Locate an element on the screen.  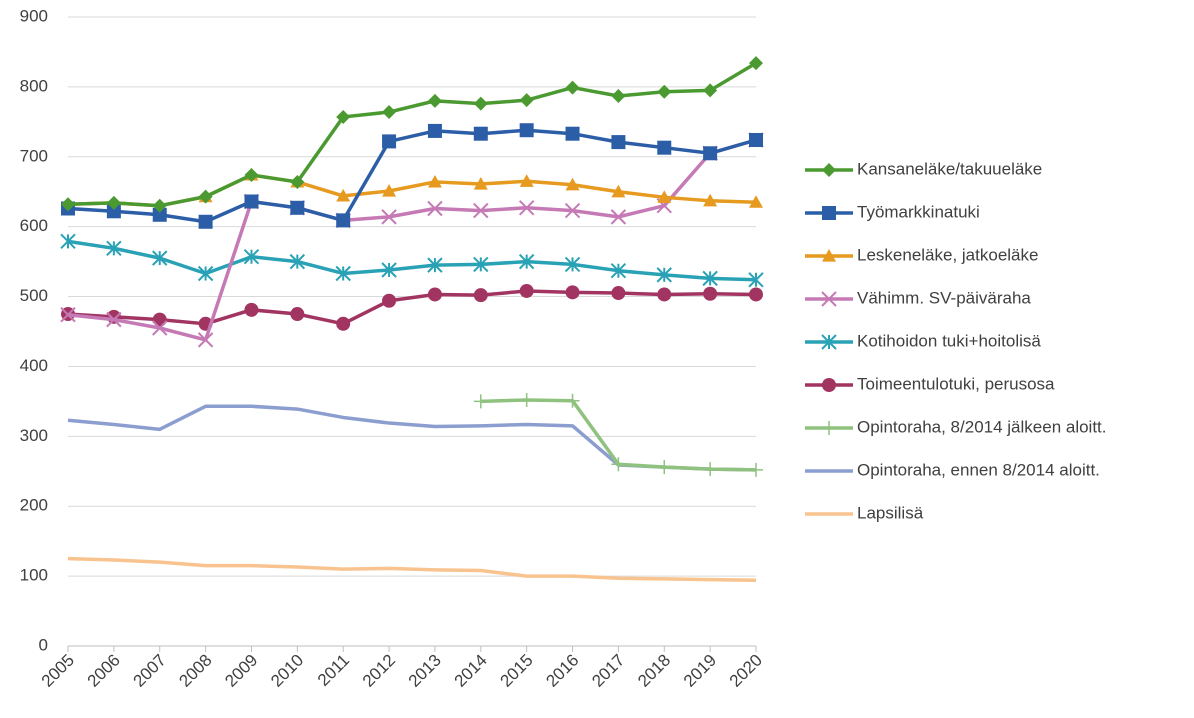
y-tick-label: 500 is located at coordinates (34, 295).